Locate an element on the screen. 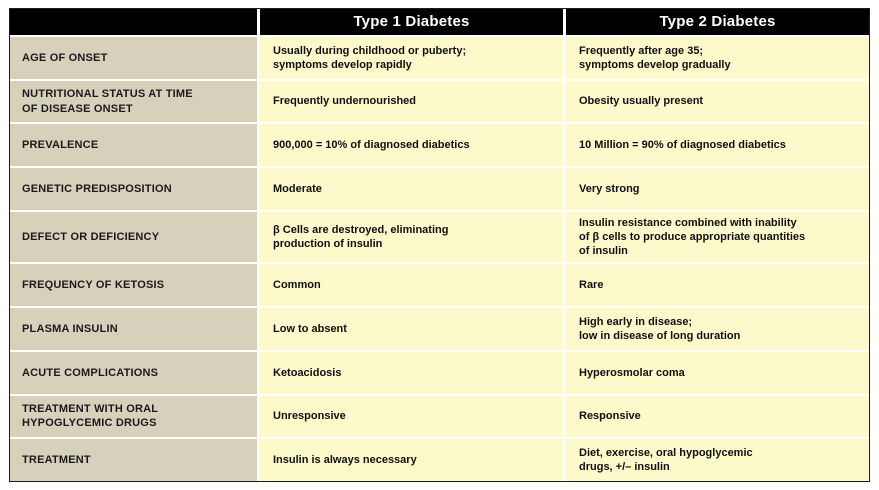 The height and width of the screenshot is (490, 879). type2-cell-text: Hyperosmolar coma is located at coordinates (632, 372).